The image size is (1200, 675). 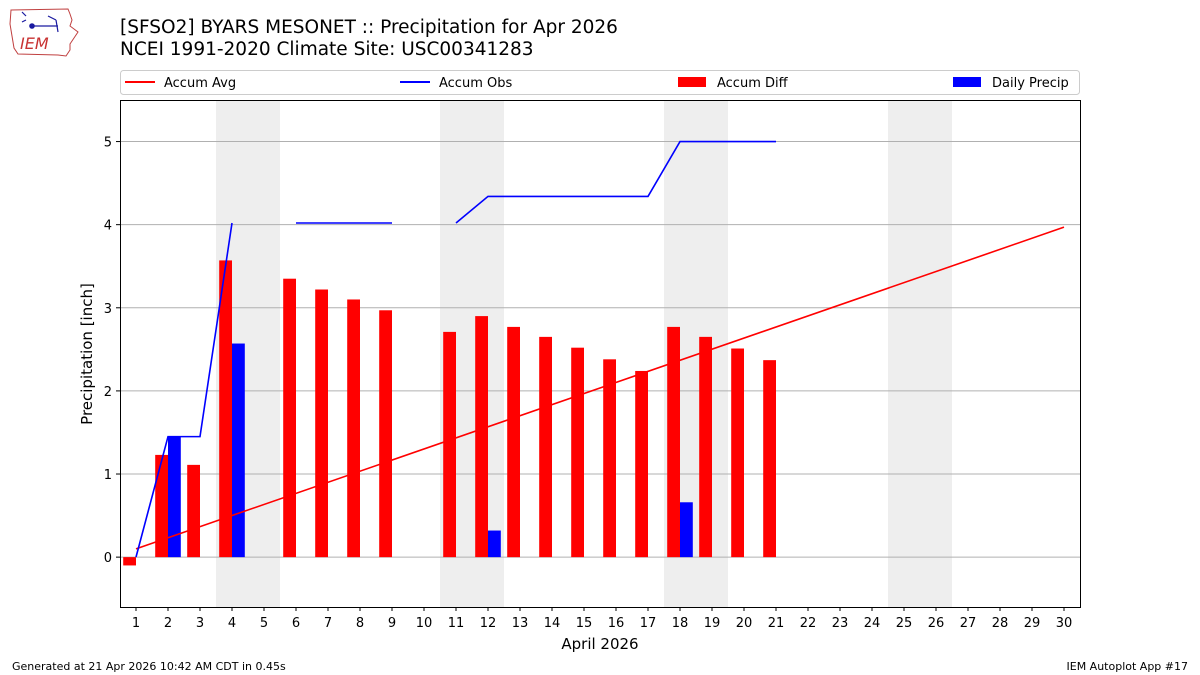 What do you see at coordinates (456, 623) in the screenshot?
I see `x-tick-label: 11` at bounding box center [456, 623].